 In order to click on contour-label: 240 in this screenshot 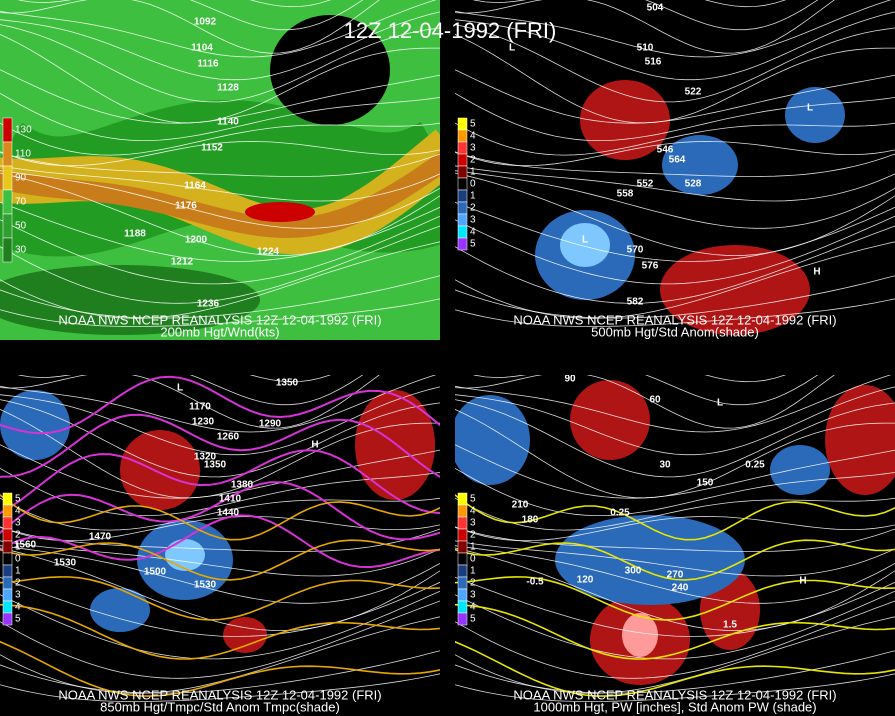, I will do `click(680, 588)`.